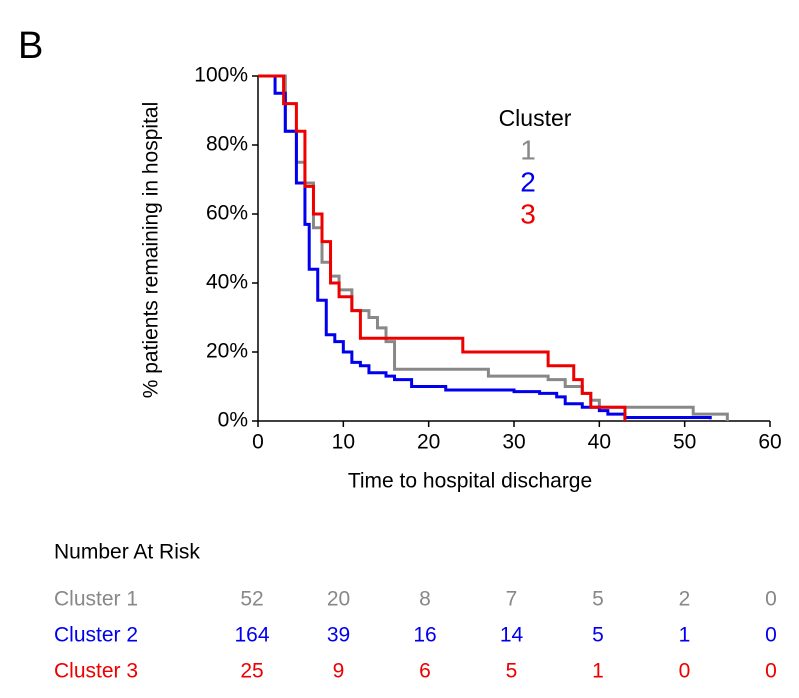 Image resolution: width=799 pixels, height=698 pixels. I want to click on x-tick-label: 0, so click(258, 442).